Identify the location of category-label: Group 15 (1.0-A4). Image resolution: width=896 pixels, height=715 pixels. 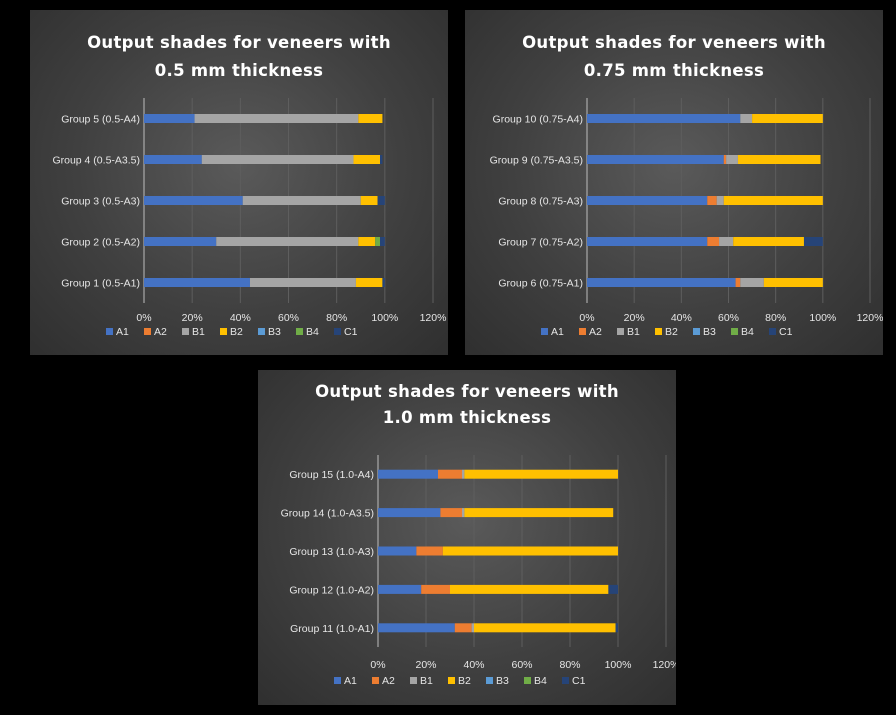
(331, 475).